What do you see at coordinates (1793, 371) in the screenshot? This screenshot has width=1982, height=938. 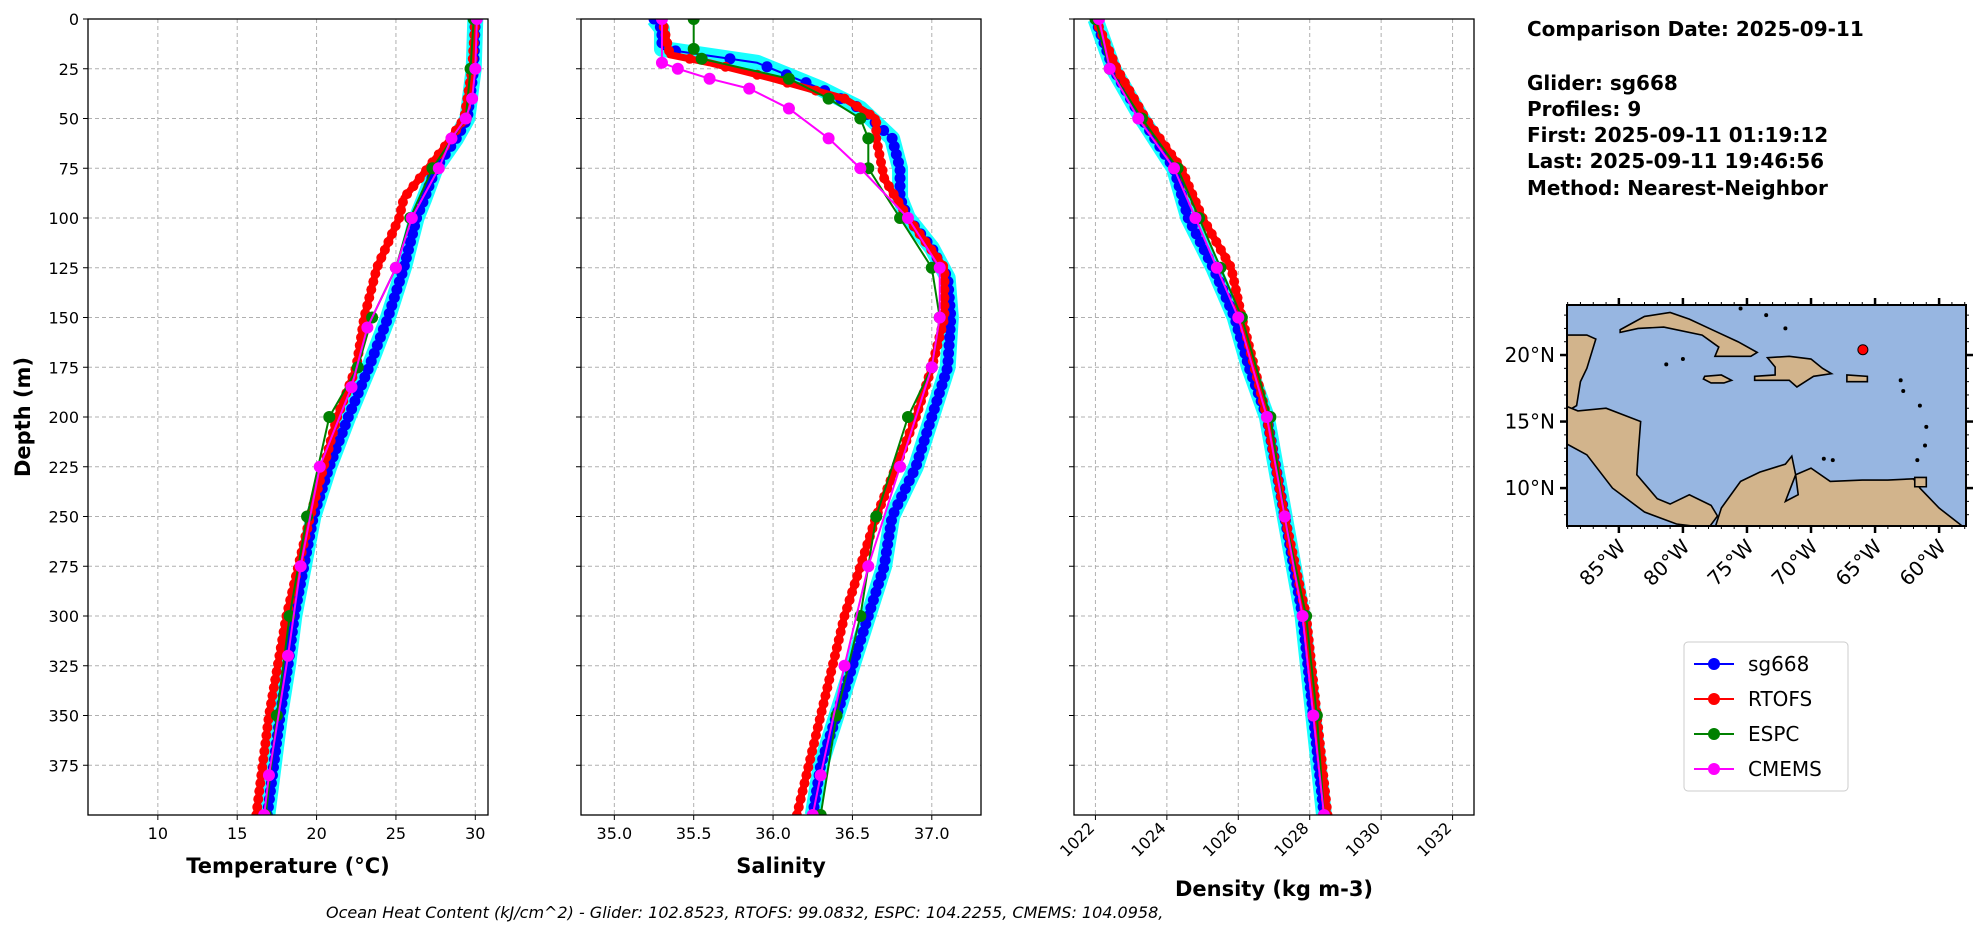 I see `land-hispaniola` at bounding box center [1793, 371].